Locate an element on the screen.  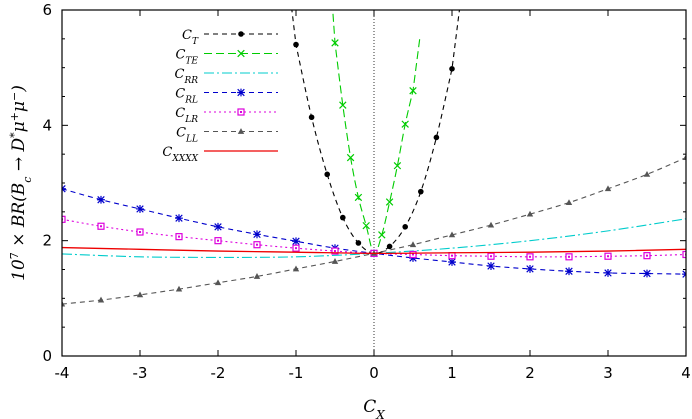
legend-label: CT is located at coordinates (190, 37).